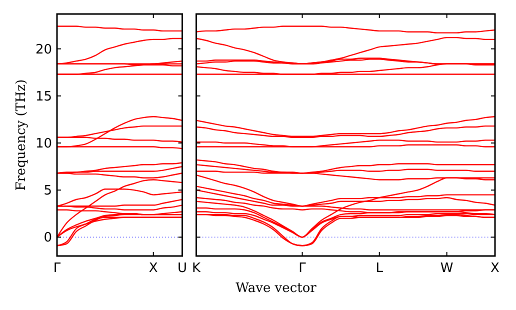 The width and height of the screenshot is (516, 310). What do you see at coordinates (48, 191) in the screenshot?
I see `y-tick-label: 5` at bounding box center [48, 191].